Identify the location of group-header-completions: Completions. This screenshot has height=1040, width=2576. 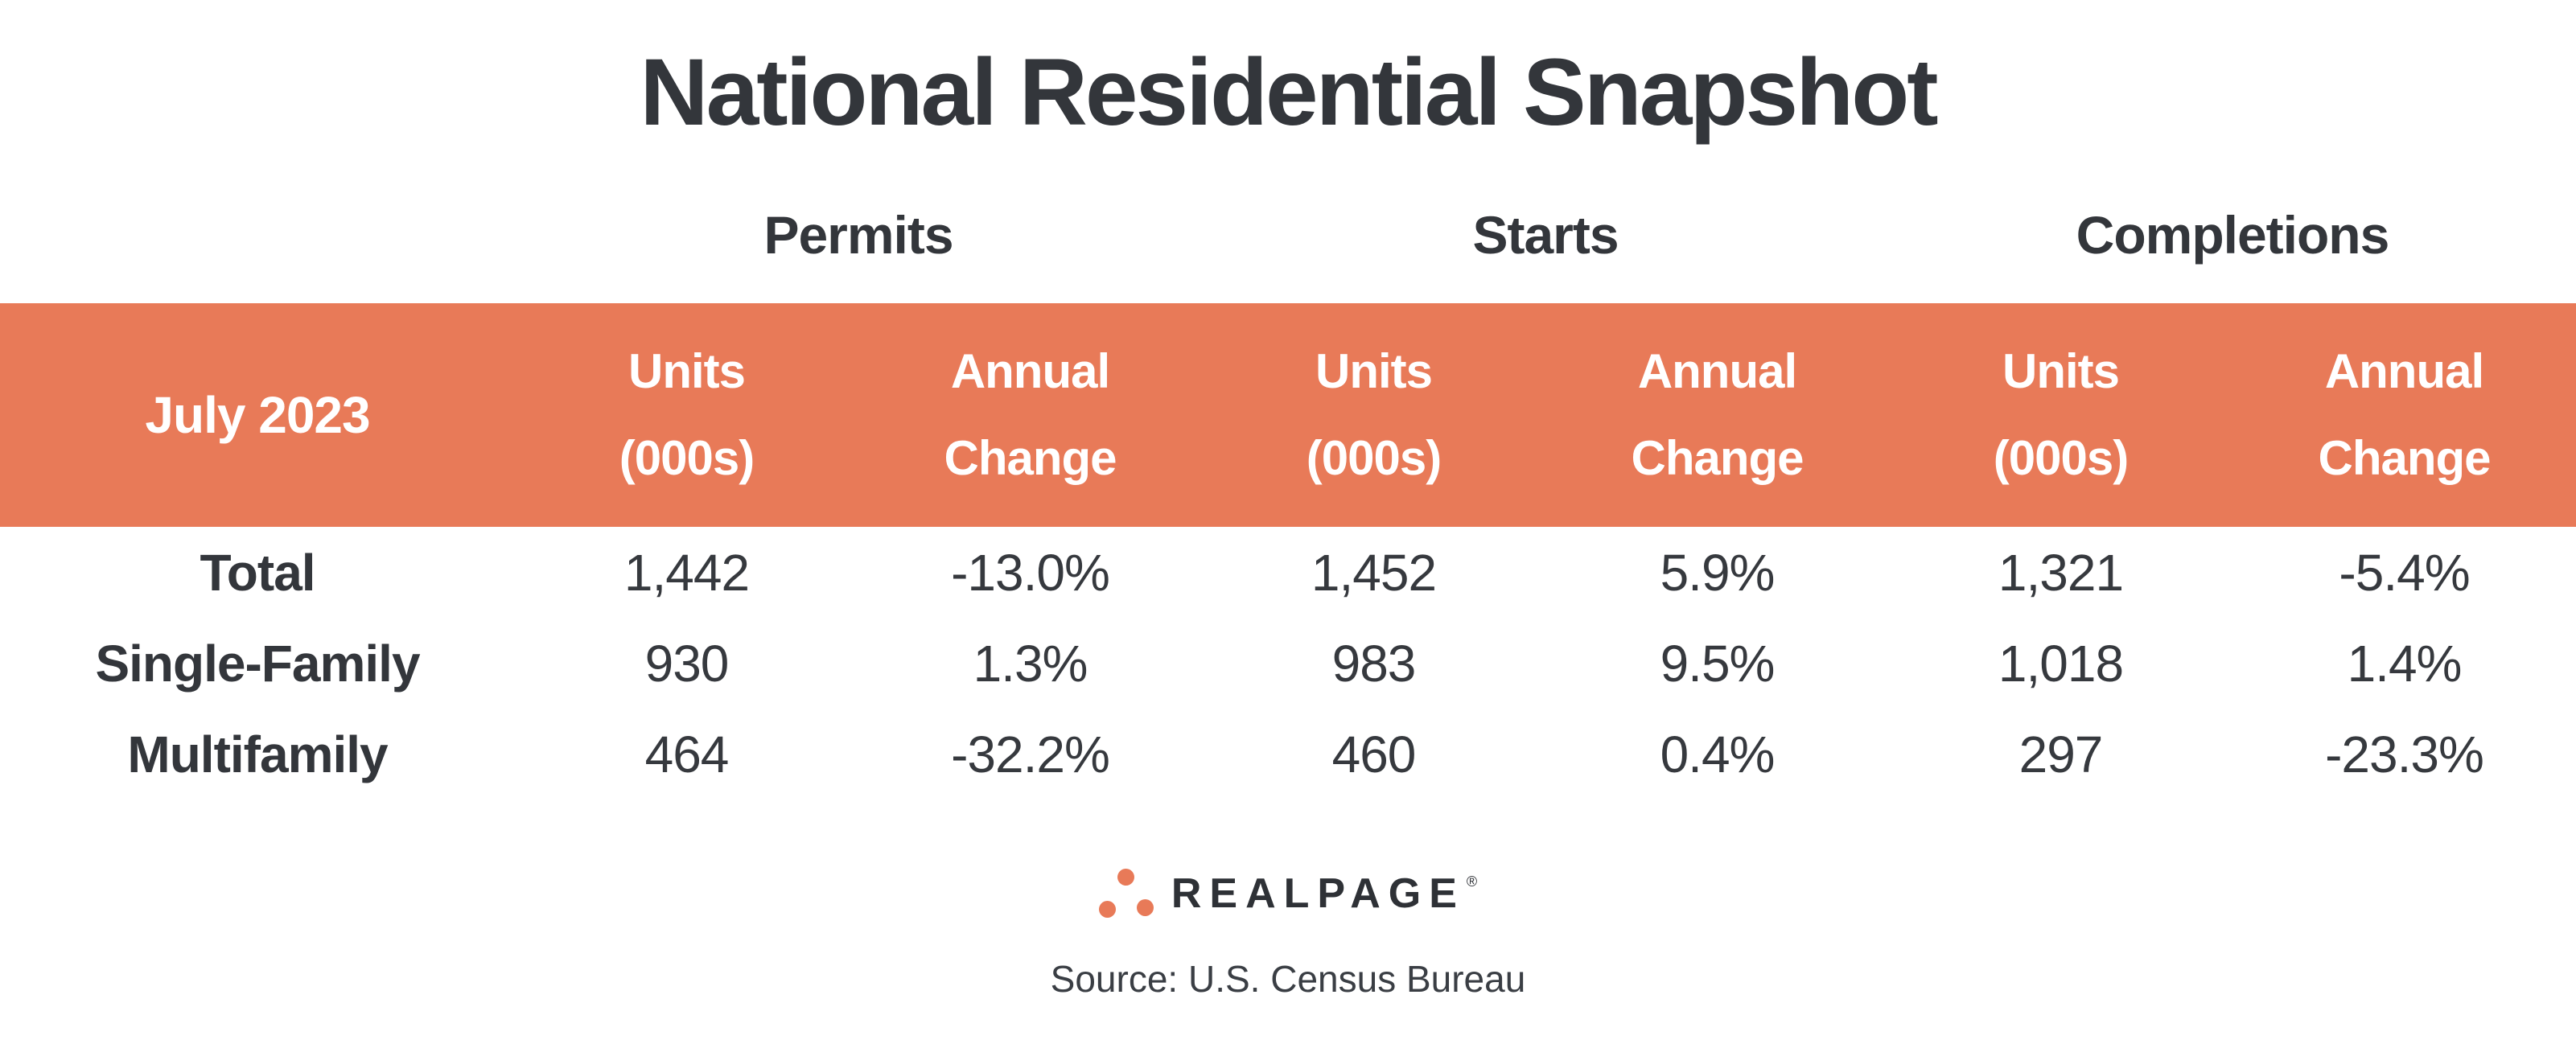
(2233, 234).